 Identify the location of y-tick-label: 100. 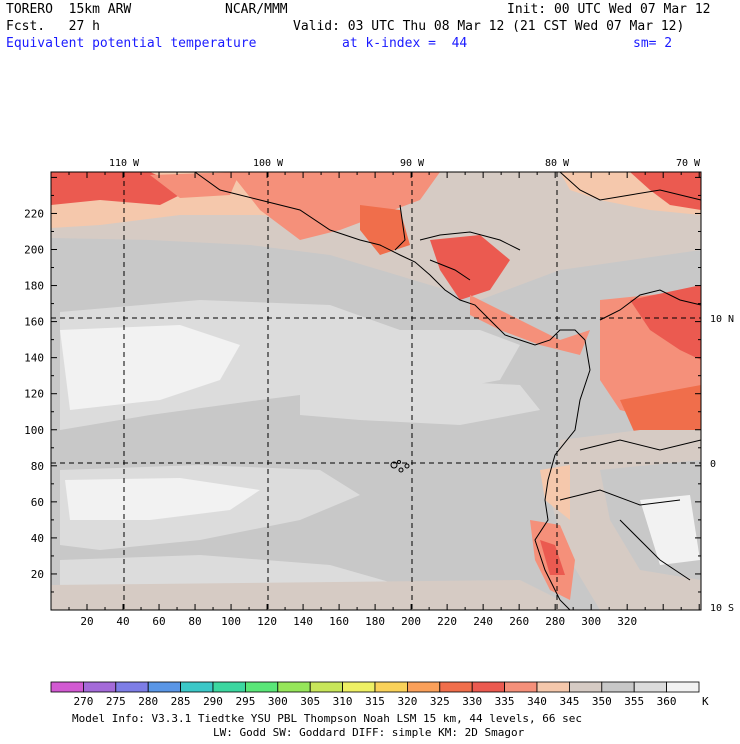
(34, 430).